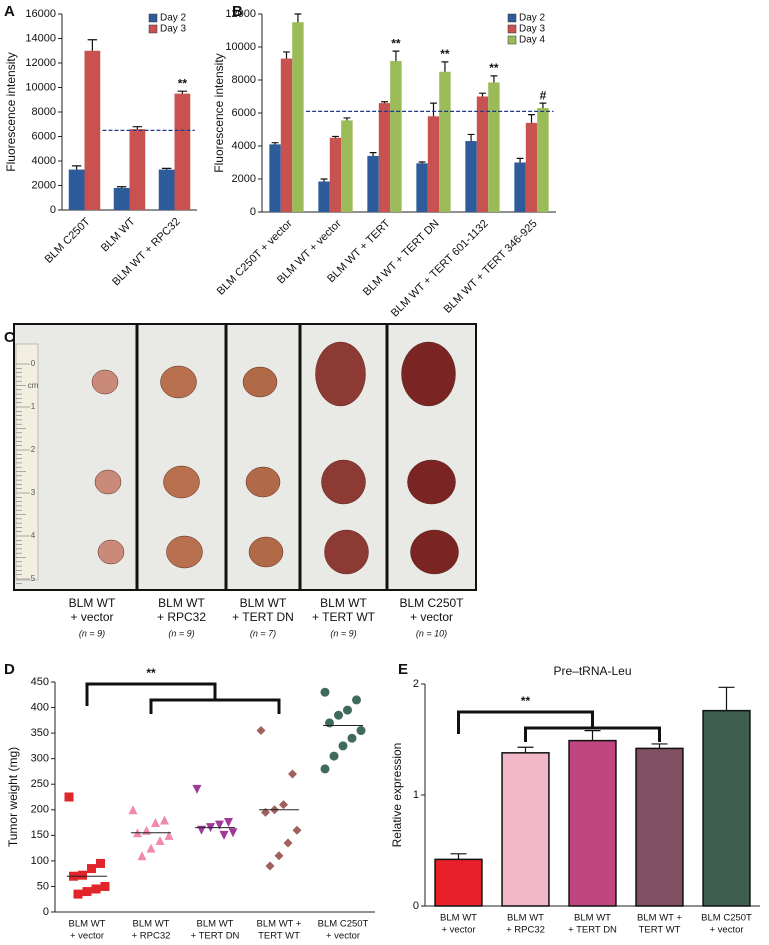  Describe the element at coordinates (532, 40) in the screenshot. I see `legend-label: Day 4` at that location.